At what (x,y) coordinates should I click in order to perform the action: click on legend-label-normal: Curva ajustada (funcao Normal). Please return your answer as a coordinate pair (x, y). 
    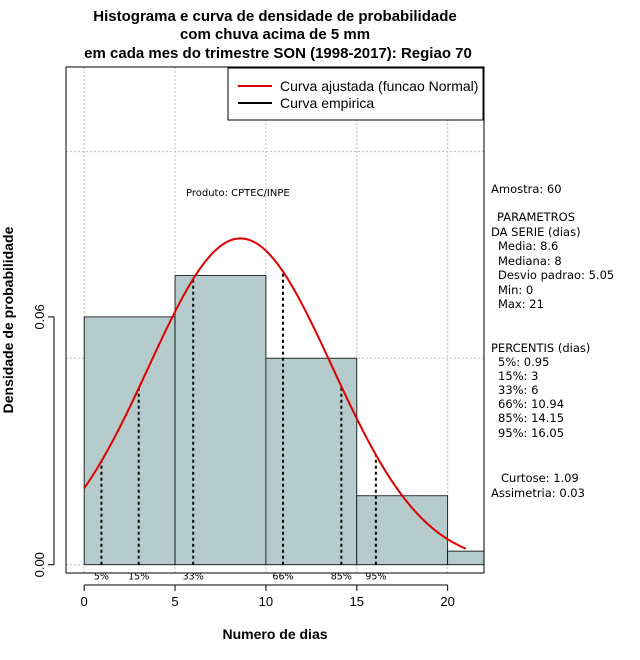
    Looking at the image, I should click on (379, 86).